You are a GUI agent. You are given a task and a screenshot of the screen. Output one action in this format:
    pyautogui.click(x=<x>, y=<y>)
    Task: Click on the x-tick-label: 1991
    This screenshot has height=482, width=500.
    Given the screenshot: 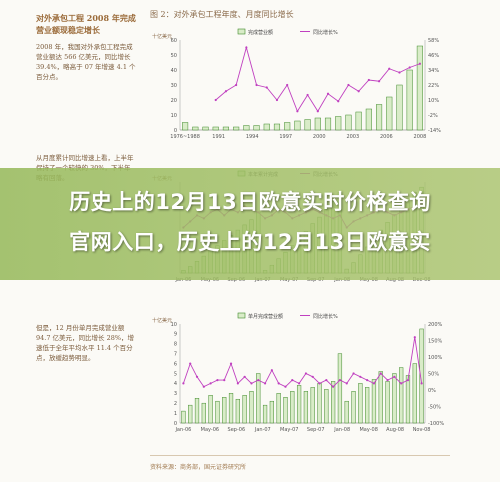 What is the action you would take?
    pyautogui.click(x=218, y=137)
    